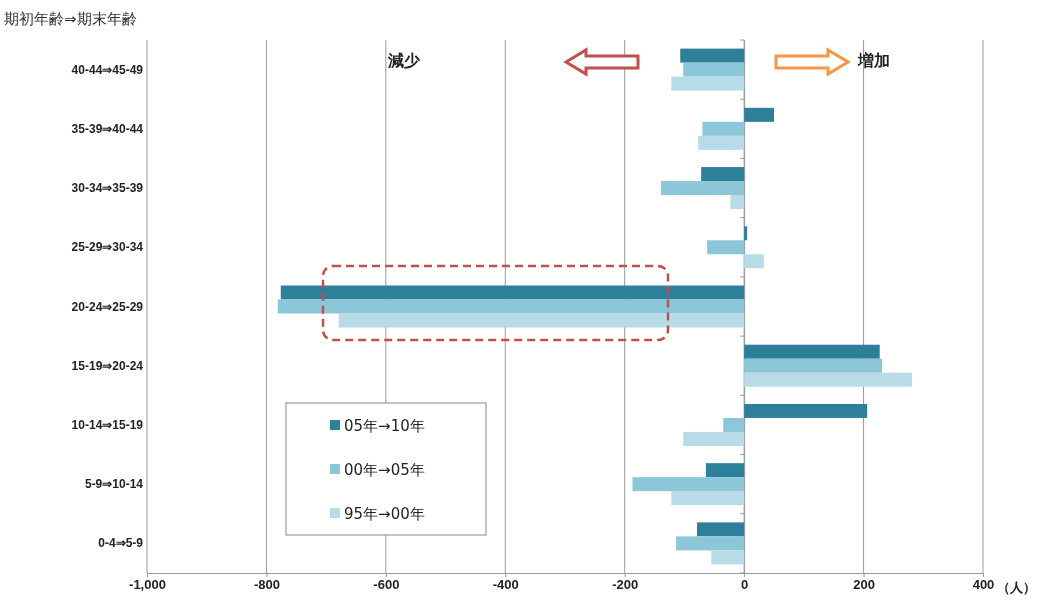 This screenshot has height=605, width=1042. What do you see at coordinates (873, 60) in the screenshot?
I see `annotation: 増加` at bounding box center [873, 60].